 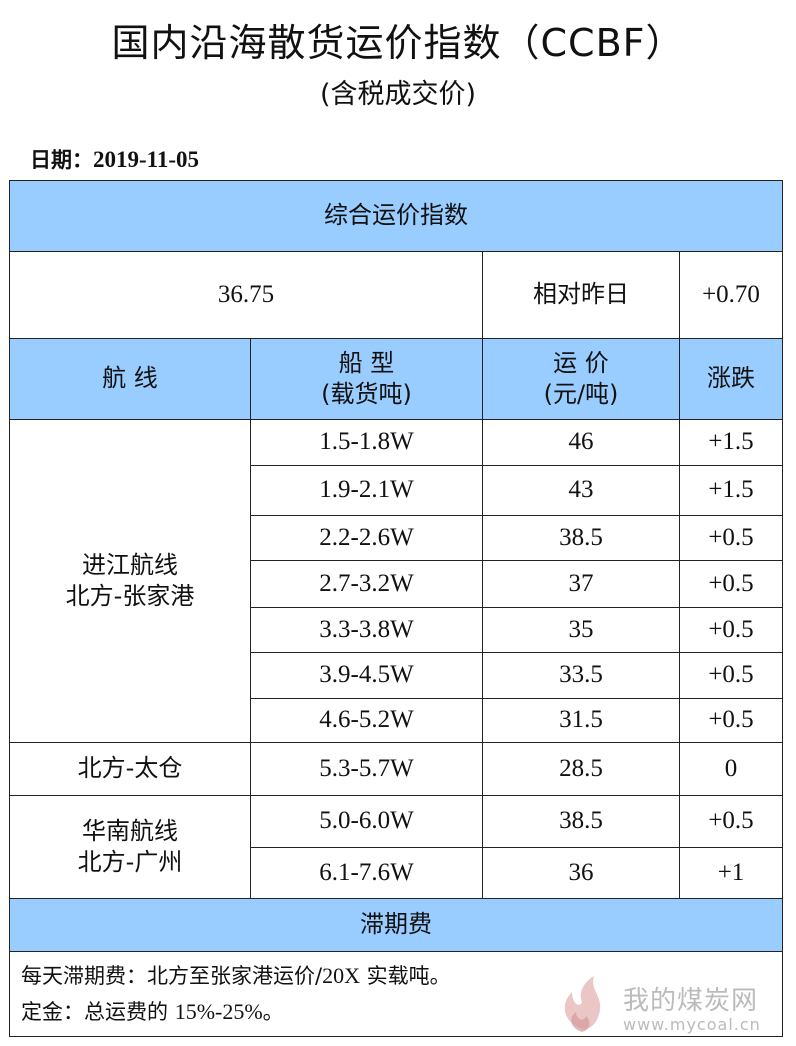 I want to click on col-ship-header: 船 型 (载货吨), so click(x=366, y=379).